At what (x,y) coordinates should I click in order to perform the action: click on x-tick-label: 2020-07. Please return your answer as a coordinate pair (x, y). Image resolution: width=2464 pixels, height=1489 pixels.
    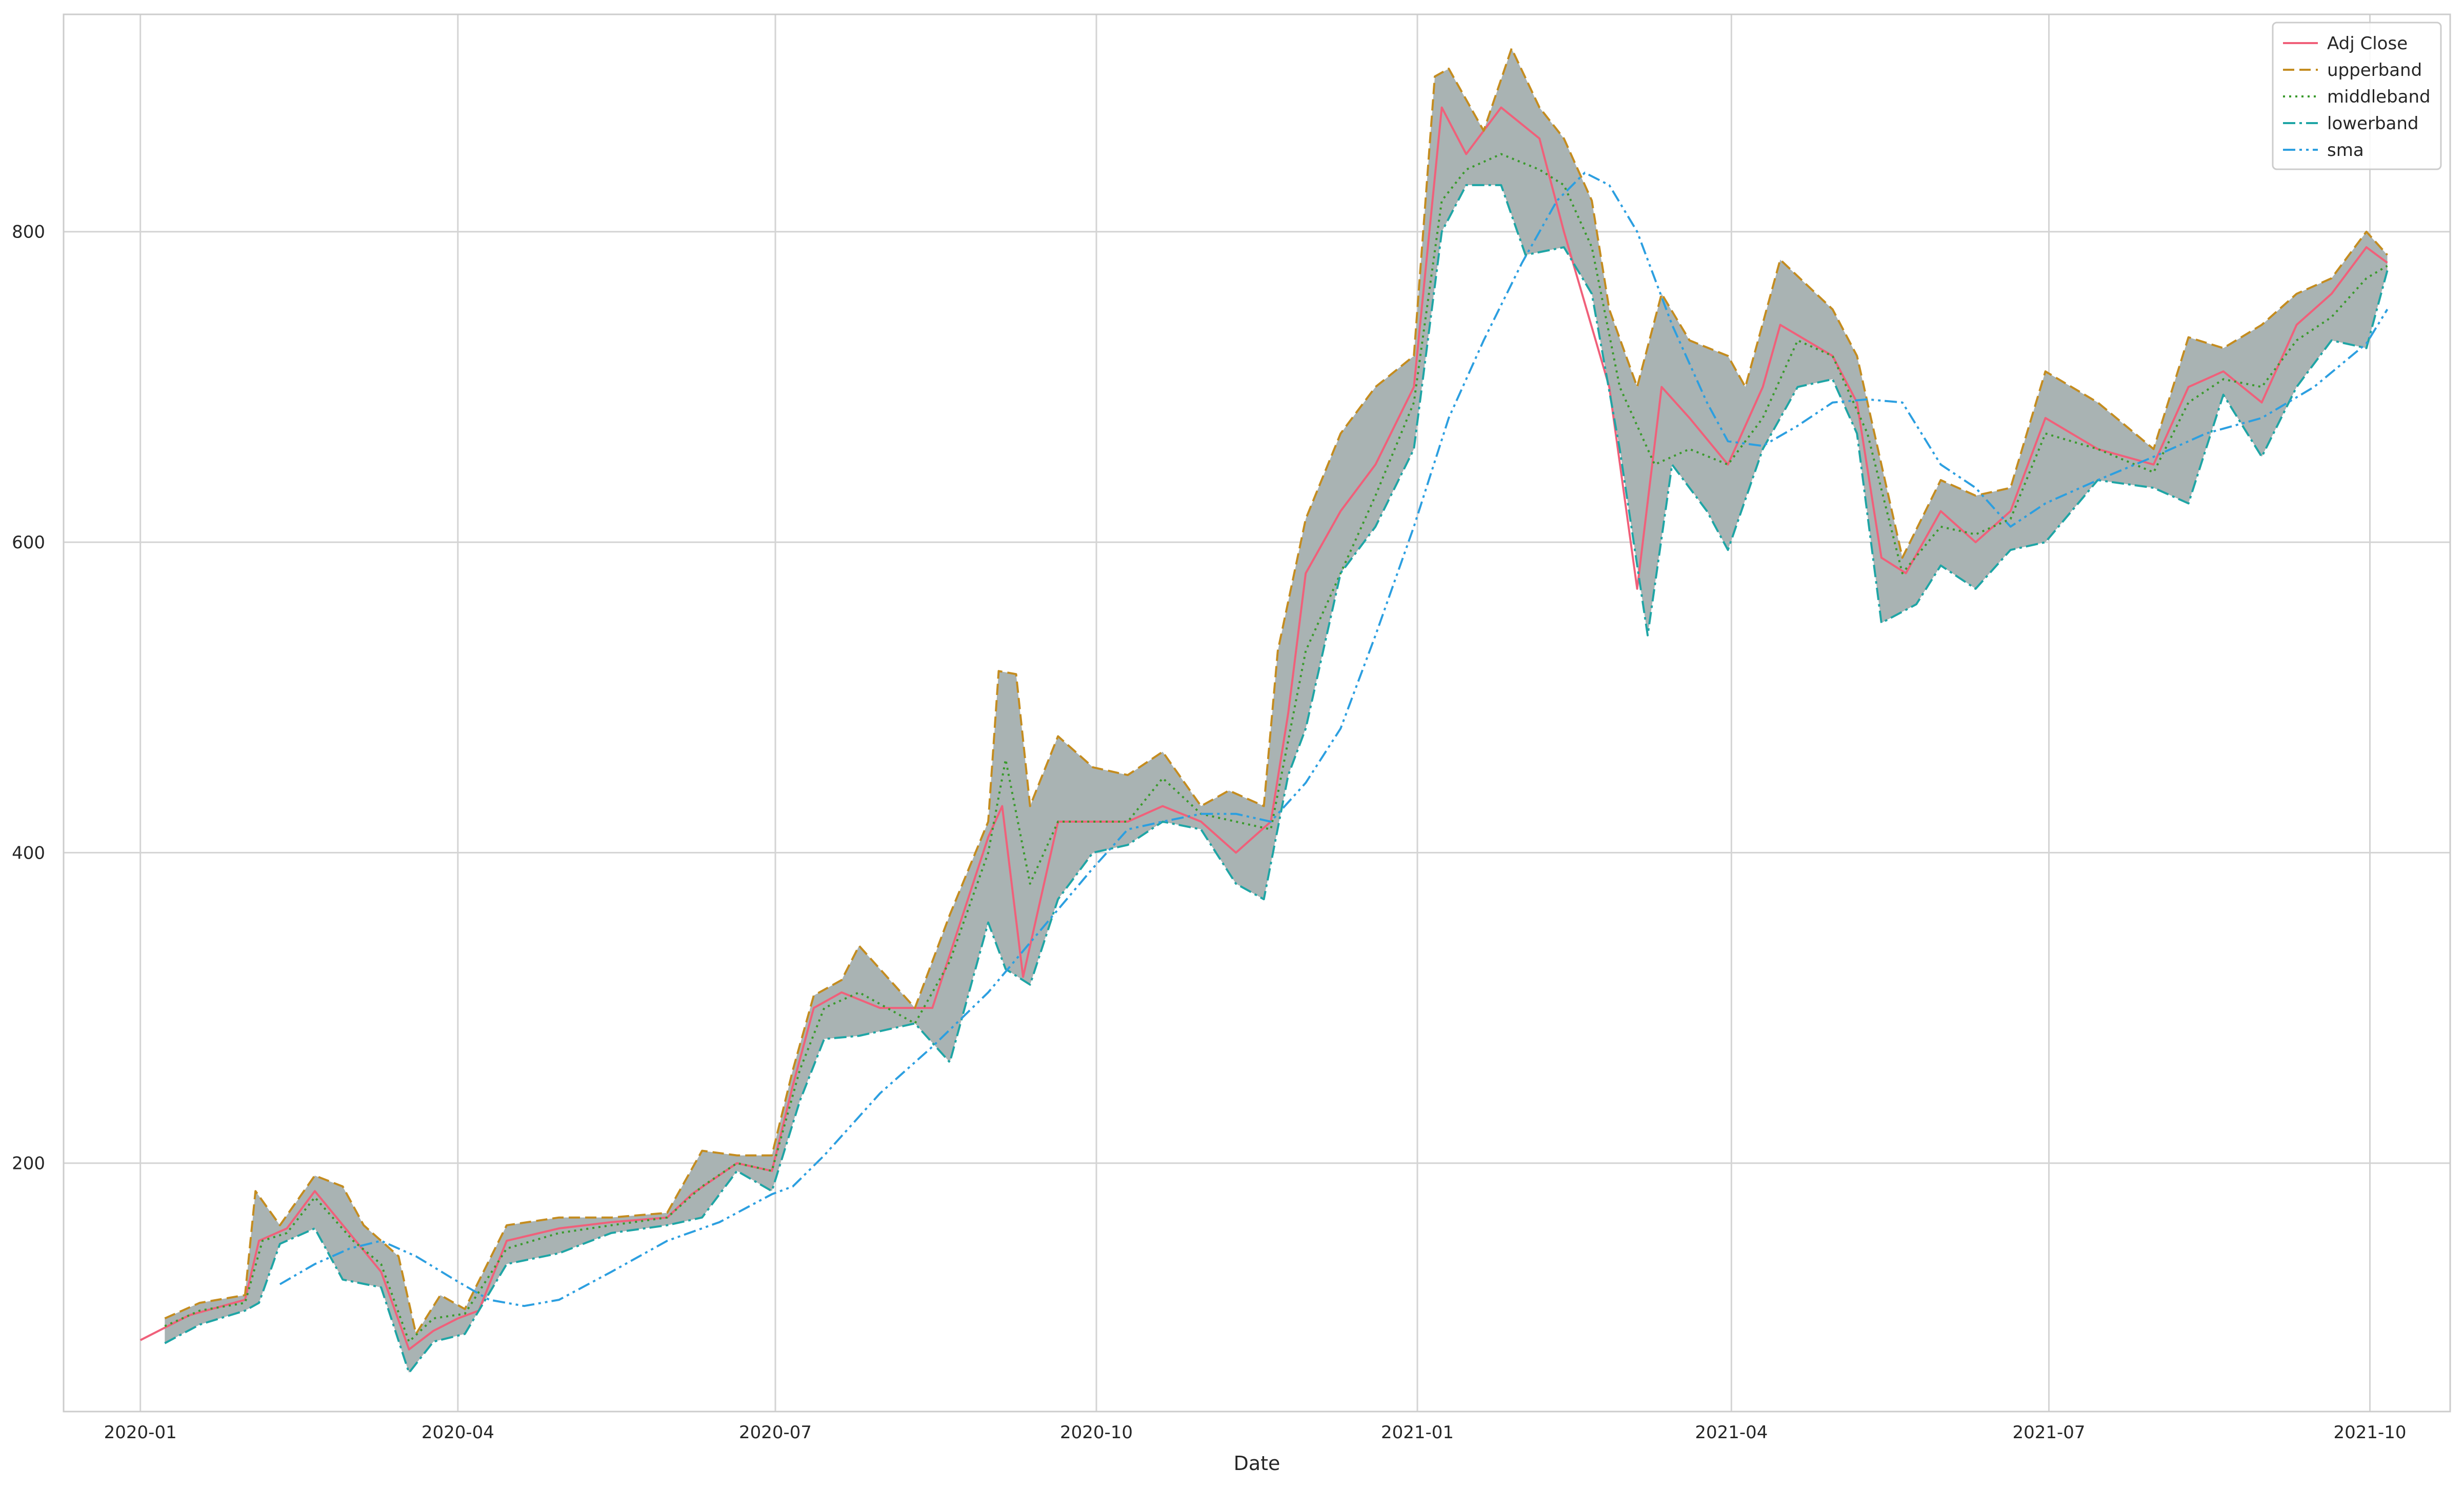
    Looking at the image, I should click on (775, 1432).